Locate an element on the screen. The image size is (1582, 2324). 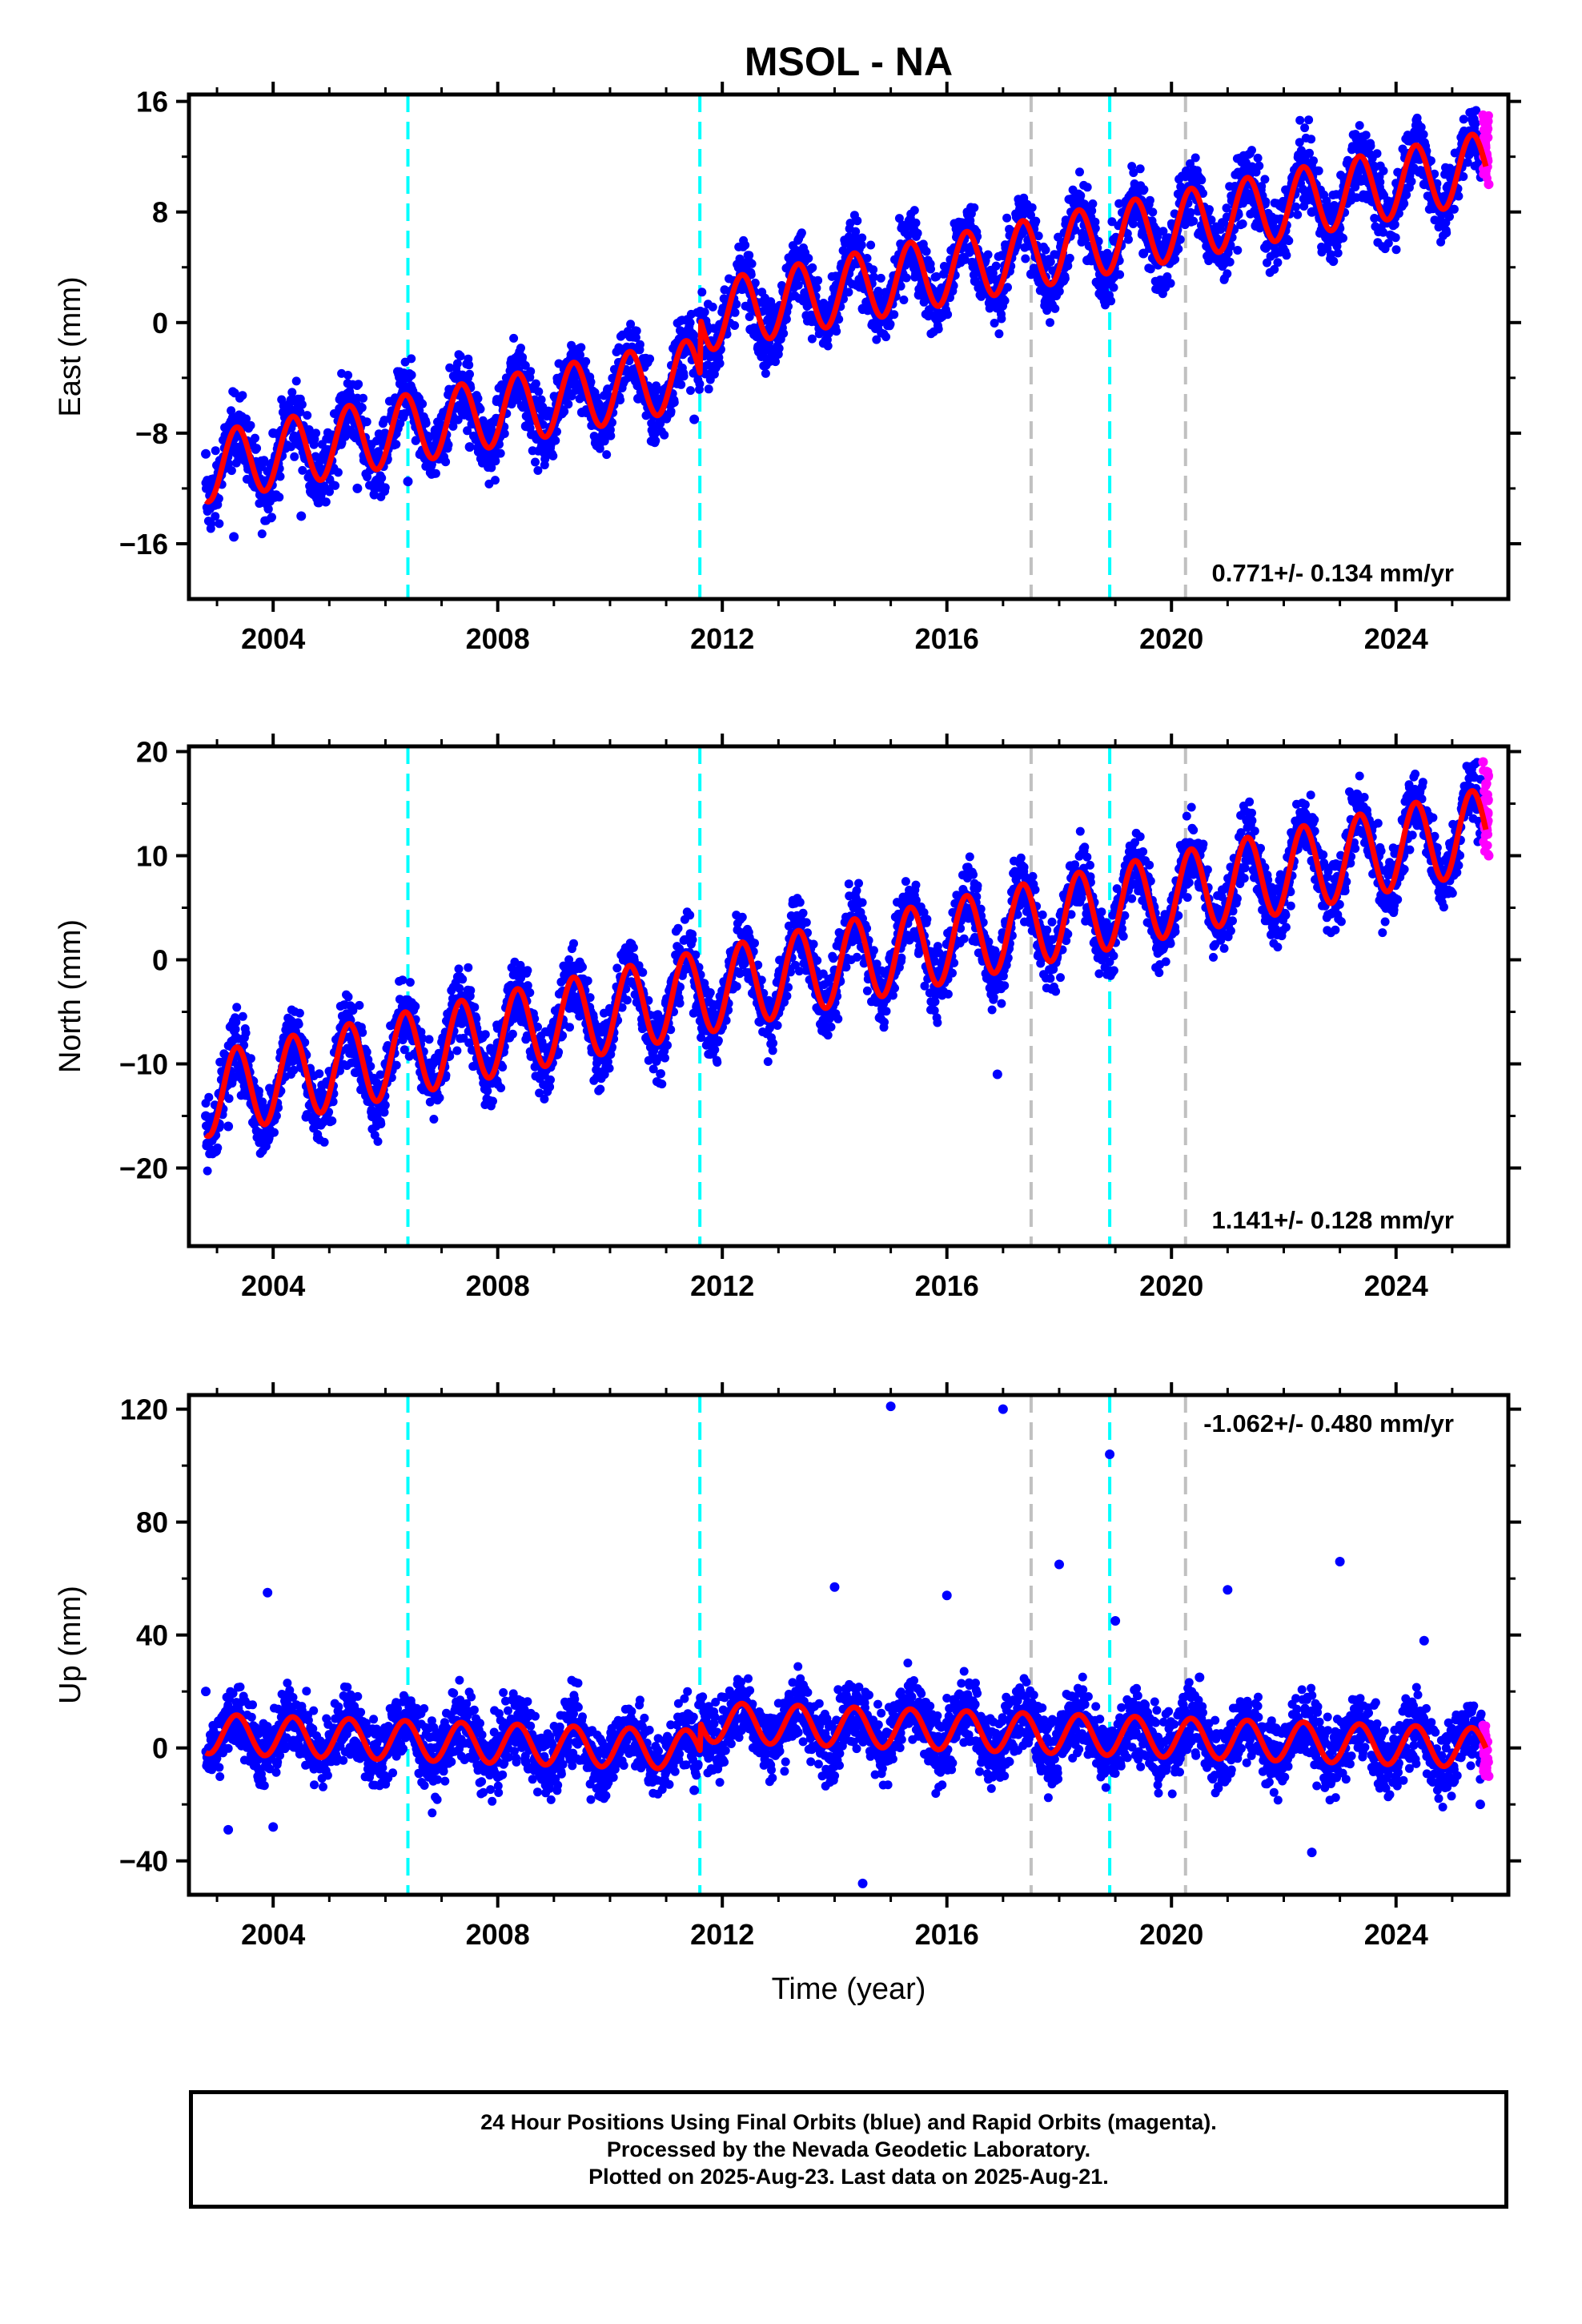
x-tick-label: 2016 is located at coordinates (947, 638).